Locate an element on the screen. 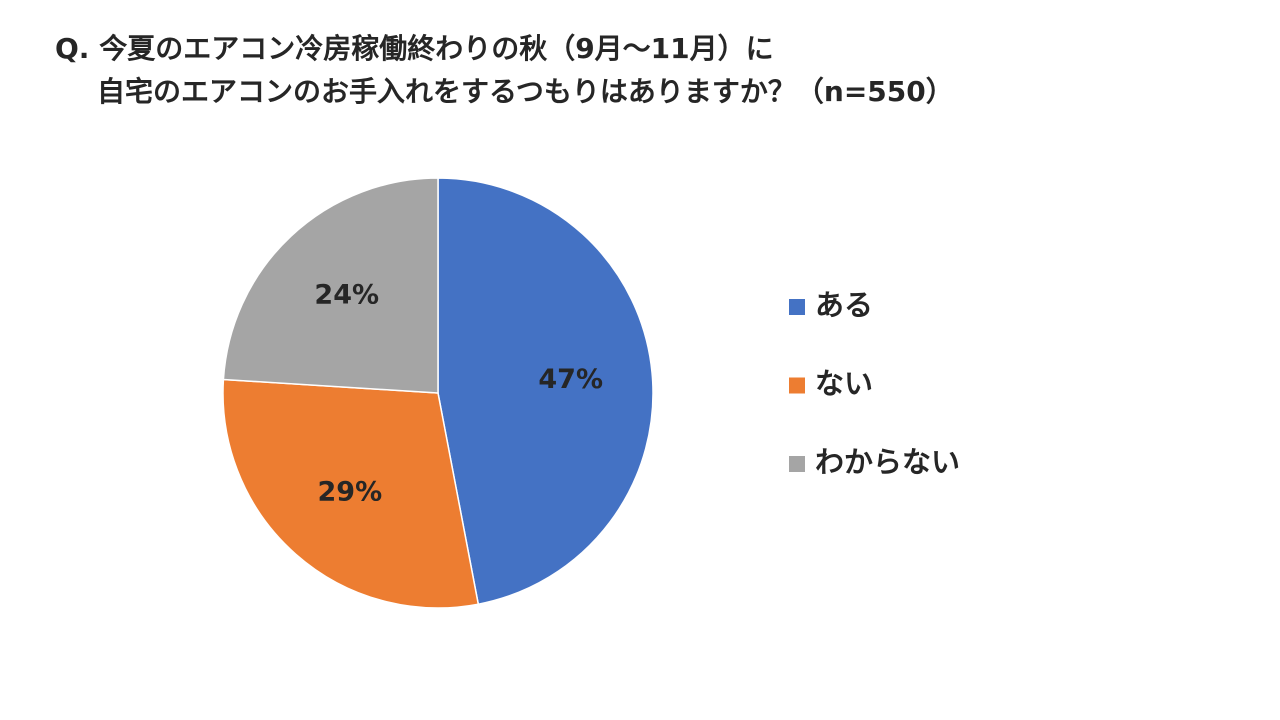 Image resolution: width=1280 pixels, height=720 pixels. data-label: 24% is located at coordinates (346, 294).